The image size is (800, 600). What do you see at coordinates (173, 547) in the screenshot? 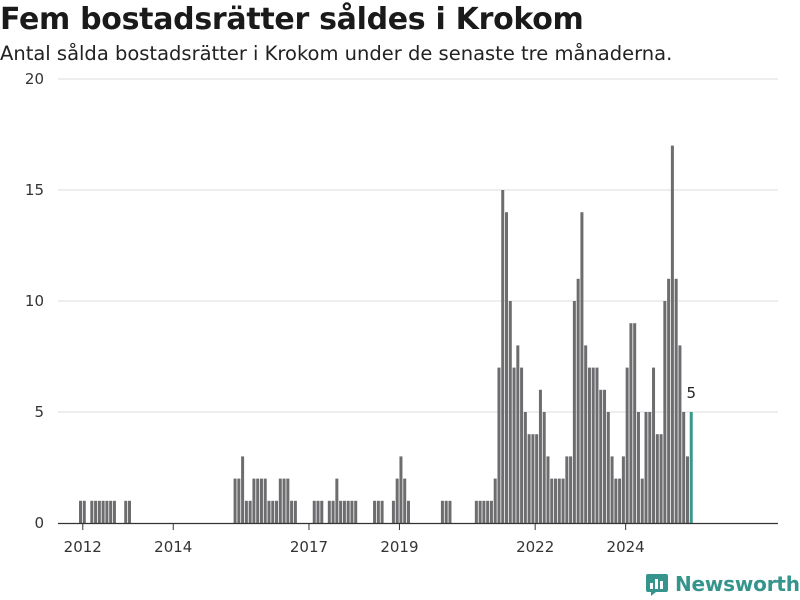
I see `x-tick-label: 2014` at bounding box center [173, 547].